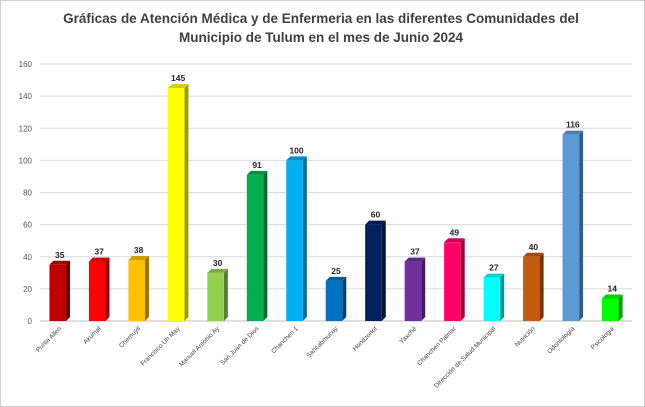  Describe the element at coordinates (322, 342) in the screenshot. I see `x-tick-label: Sahcabmucuy` at that location.